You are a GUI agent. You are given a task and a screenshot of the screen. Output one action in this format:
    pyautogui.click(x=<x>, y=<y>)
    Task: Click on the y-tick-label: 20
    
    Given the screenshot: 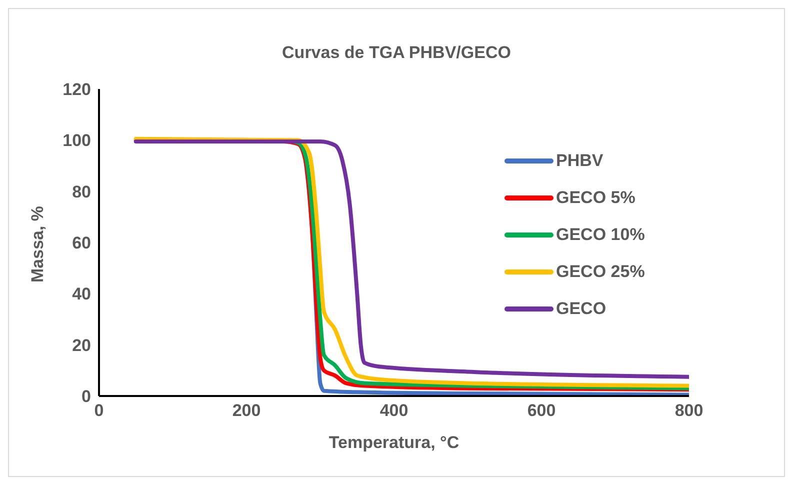 What is the action you would take?
    pyautogui.click(x=81, y=345)
    